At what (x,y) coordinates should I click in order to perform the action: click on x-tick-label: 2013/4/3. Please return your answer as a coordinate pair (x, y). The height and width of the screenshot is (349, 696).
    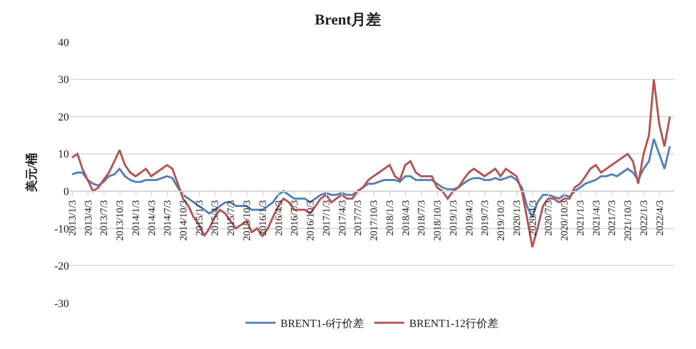
    Looking at the image, I should click on (88, 218).